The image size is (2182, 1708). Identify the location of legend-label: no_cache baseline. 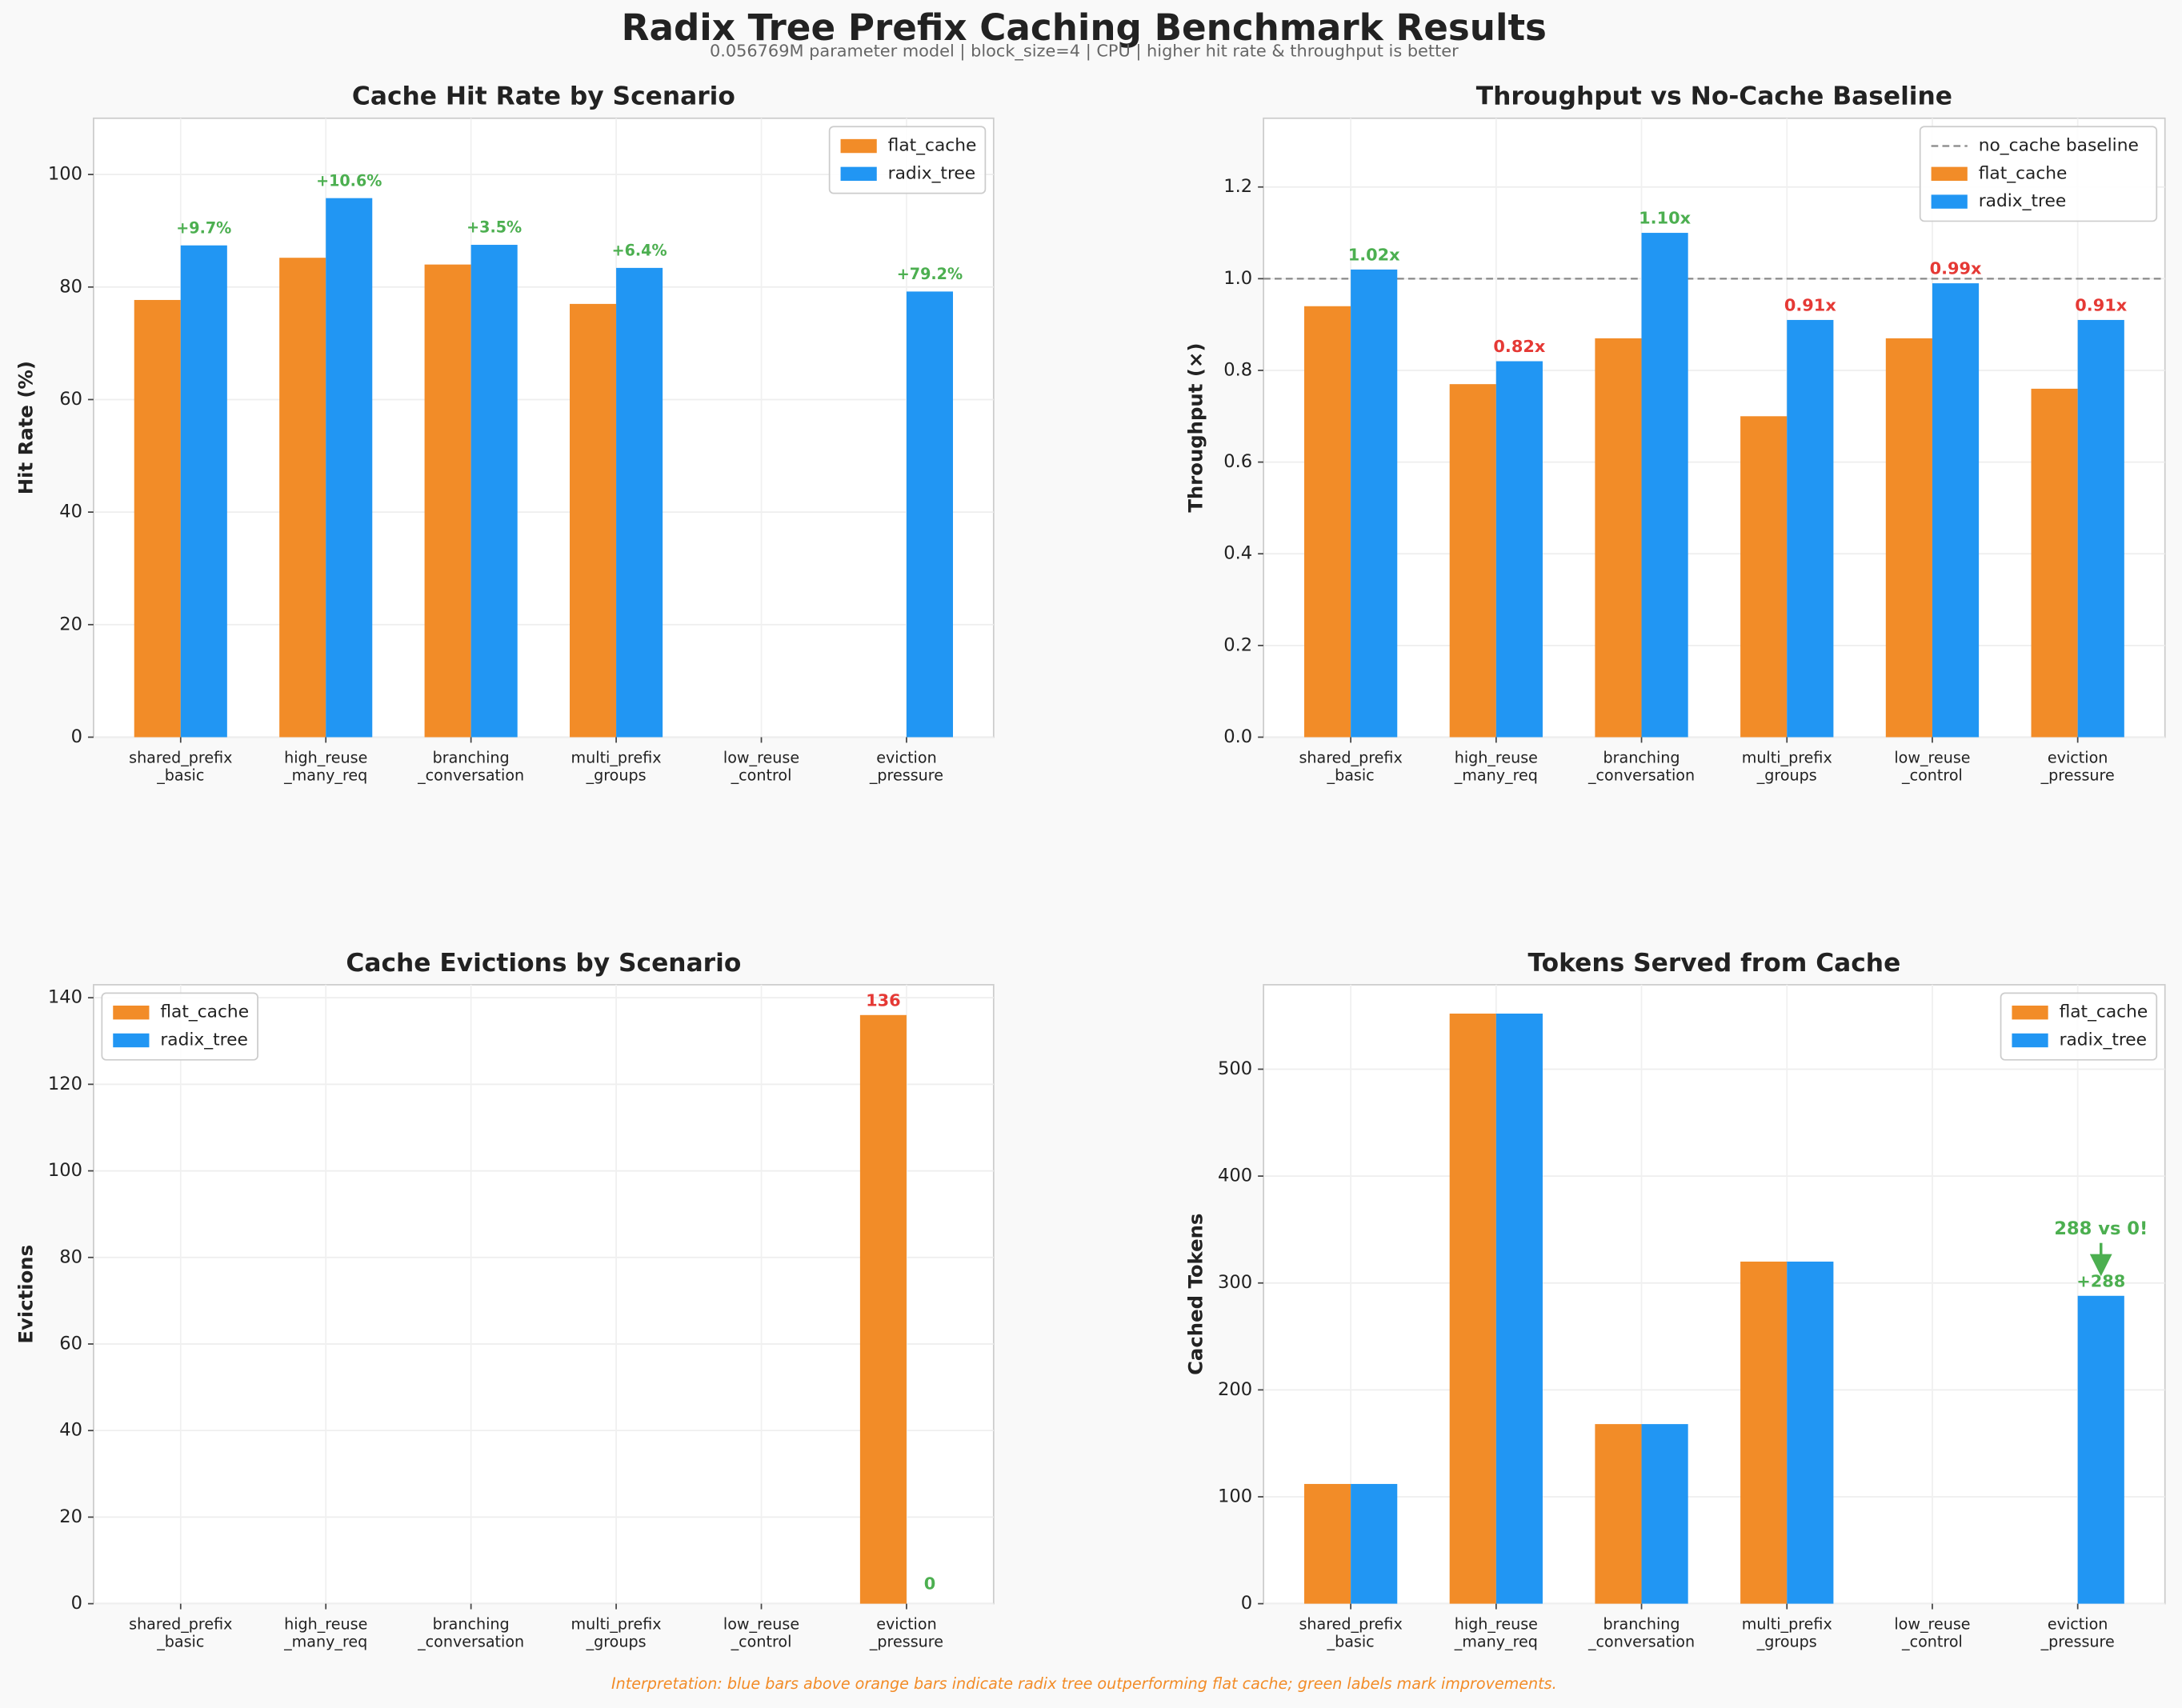
(2059, 146).